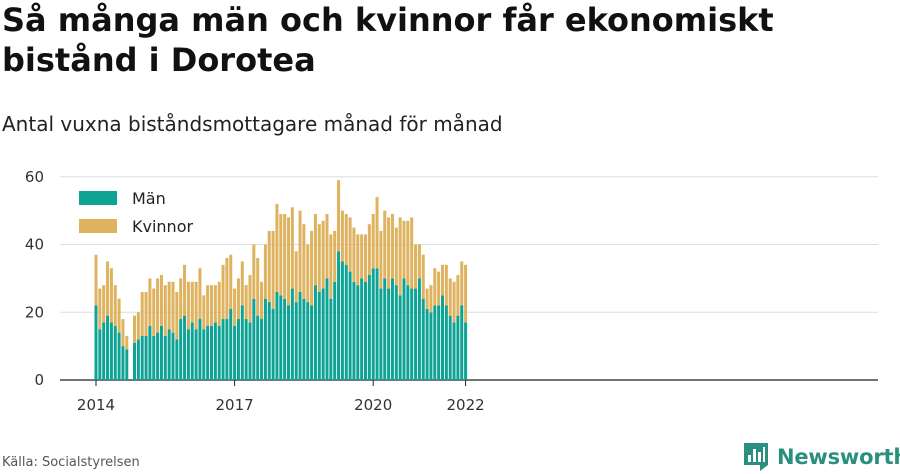 This screenshot has width=900, height=474. I want to click on y-tick-label: 20, so click(34, 312).